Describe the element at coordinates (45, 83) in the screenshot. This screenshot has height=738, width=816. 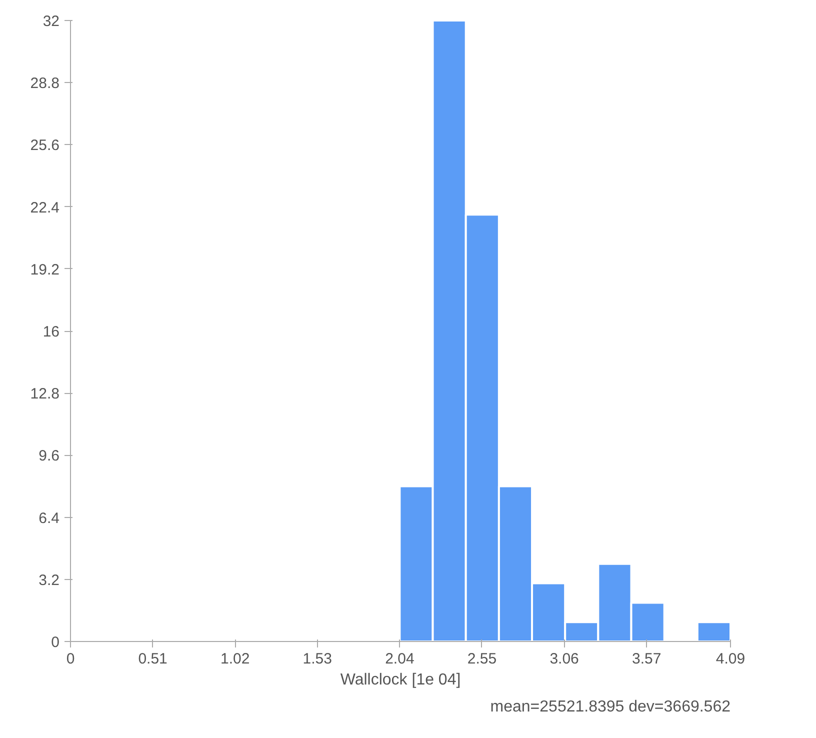
I see `y-tick-label: 28.8` at that location.